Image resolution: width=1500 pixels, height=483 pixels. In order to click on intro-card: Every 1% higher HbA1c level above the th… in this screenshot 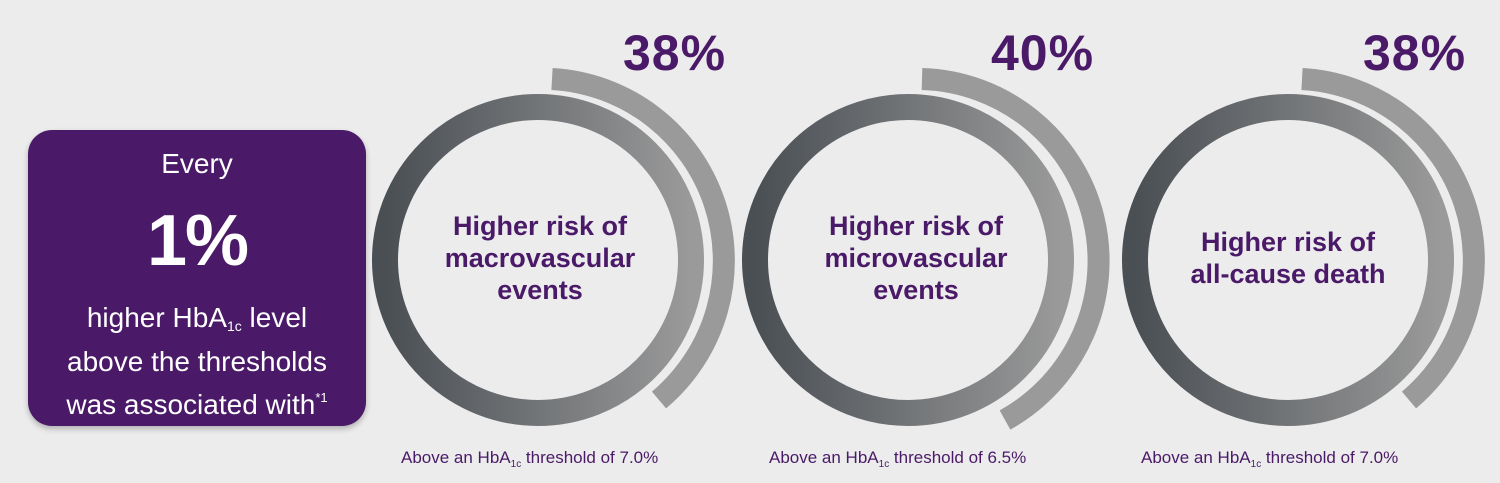, I will do `click(197, 278)`.